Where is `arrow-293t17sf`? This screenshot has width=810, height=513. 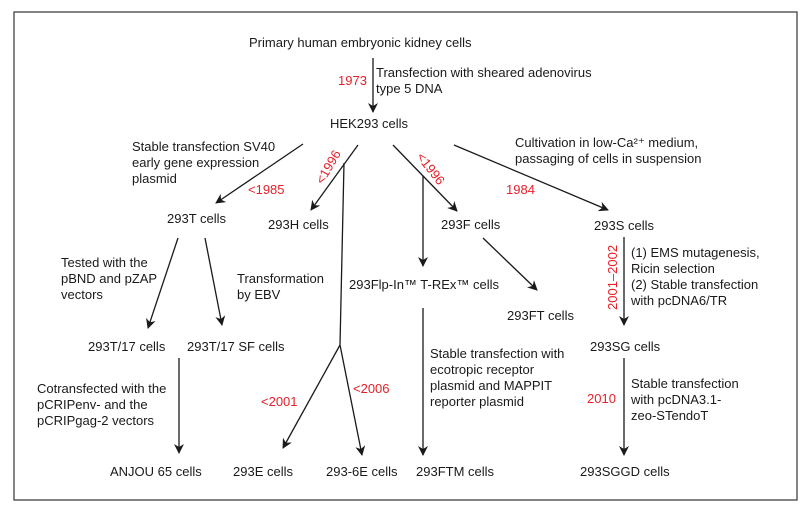
arrow-293t17sf is located at coordinates (215, 281).